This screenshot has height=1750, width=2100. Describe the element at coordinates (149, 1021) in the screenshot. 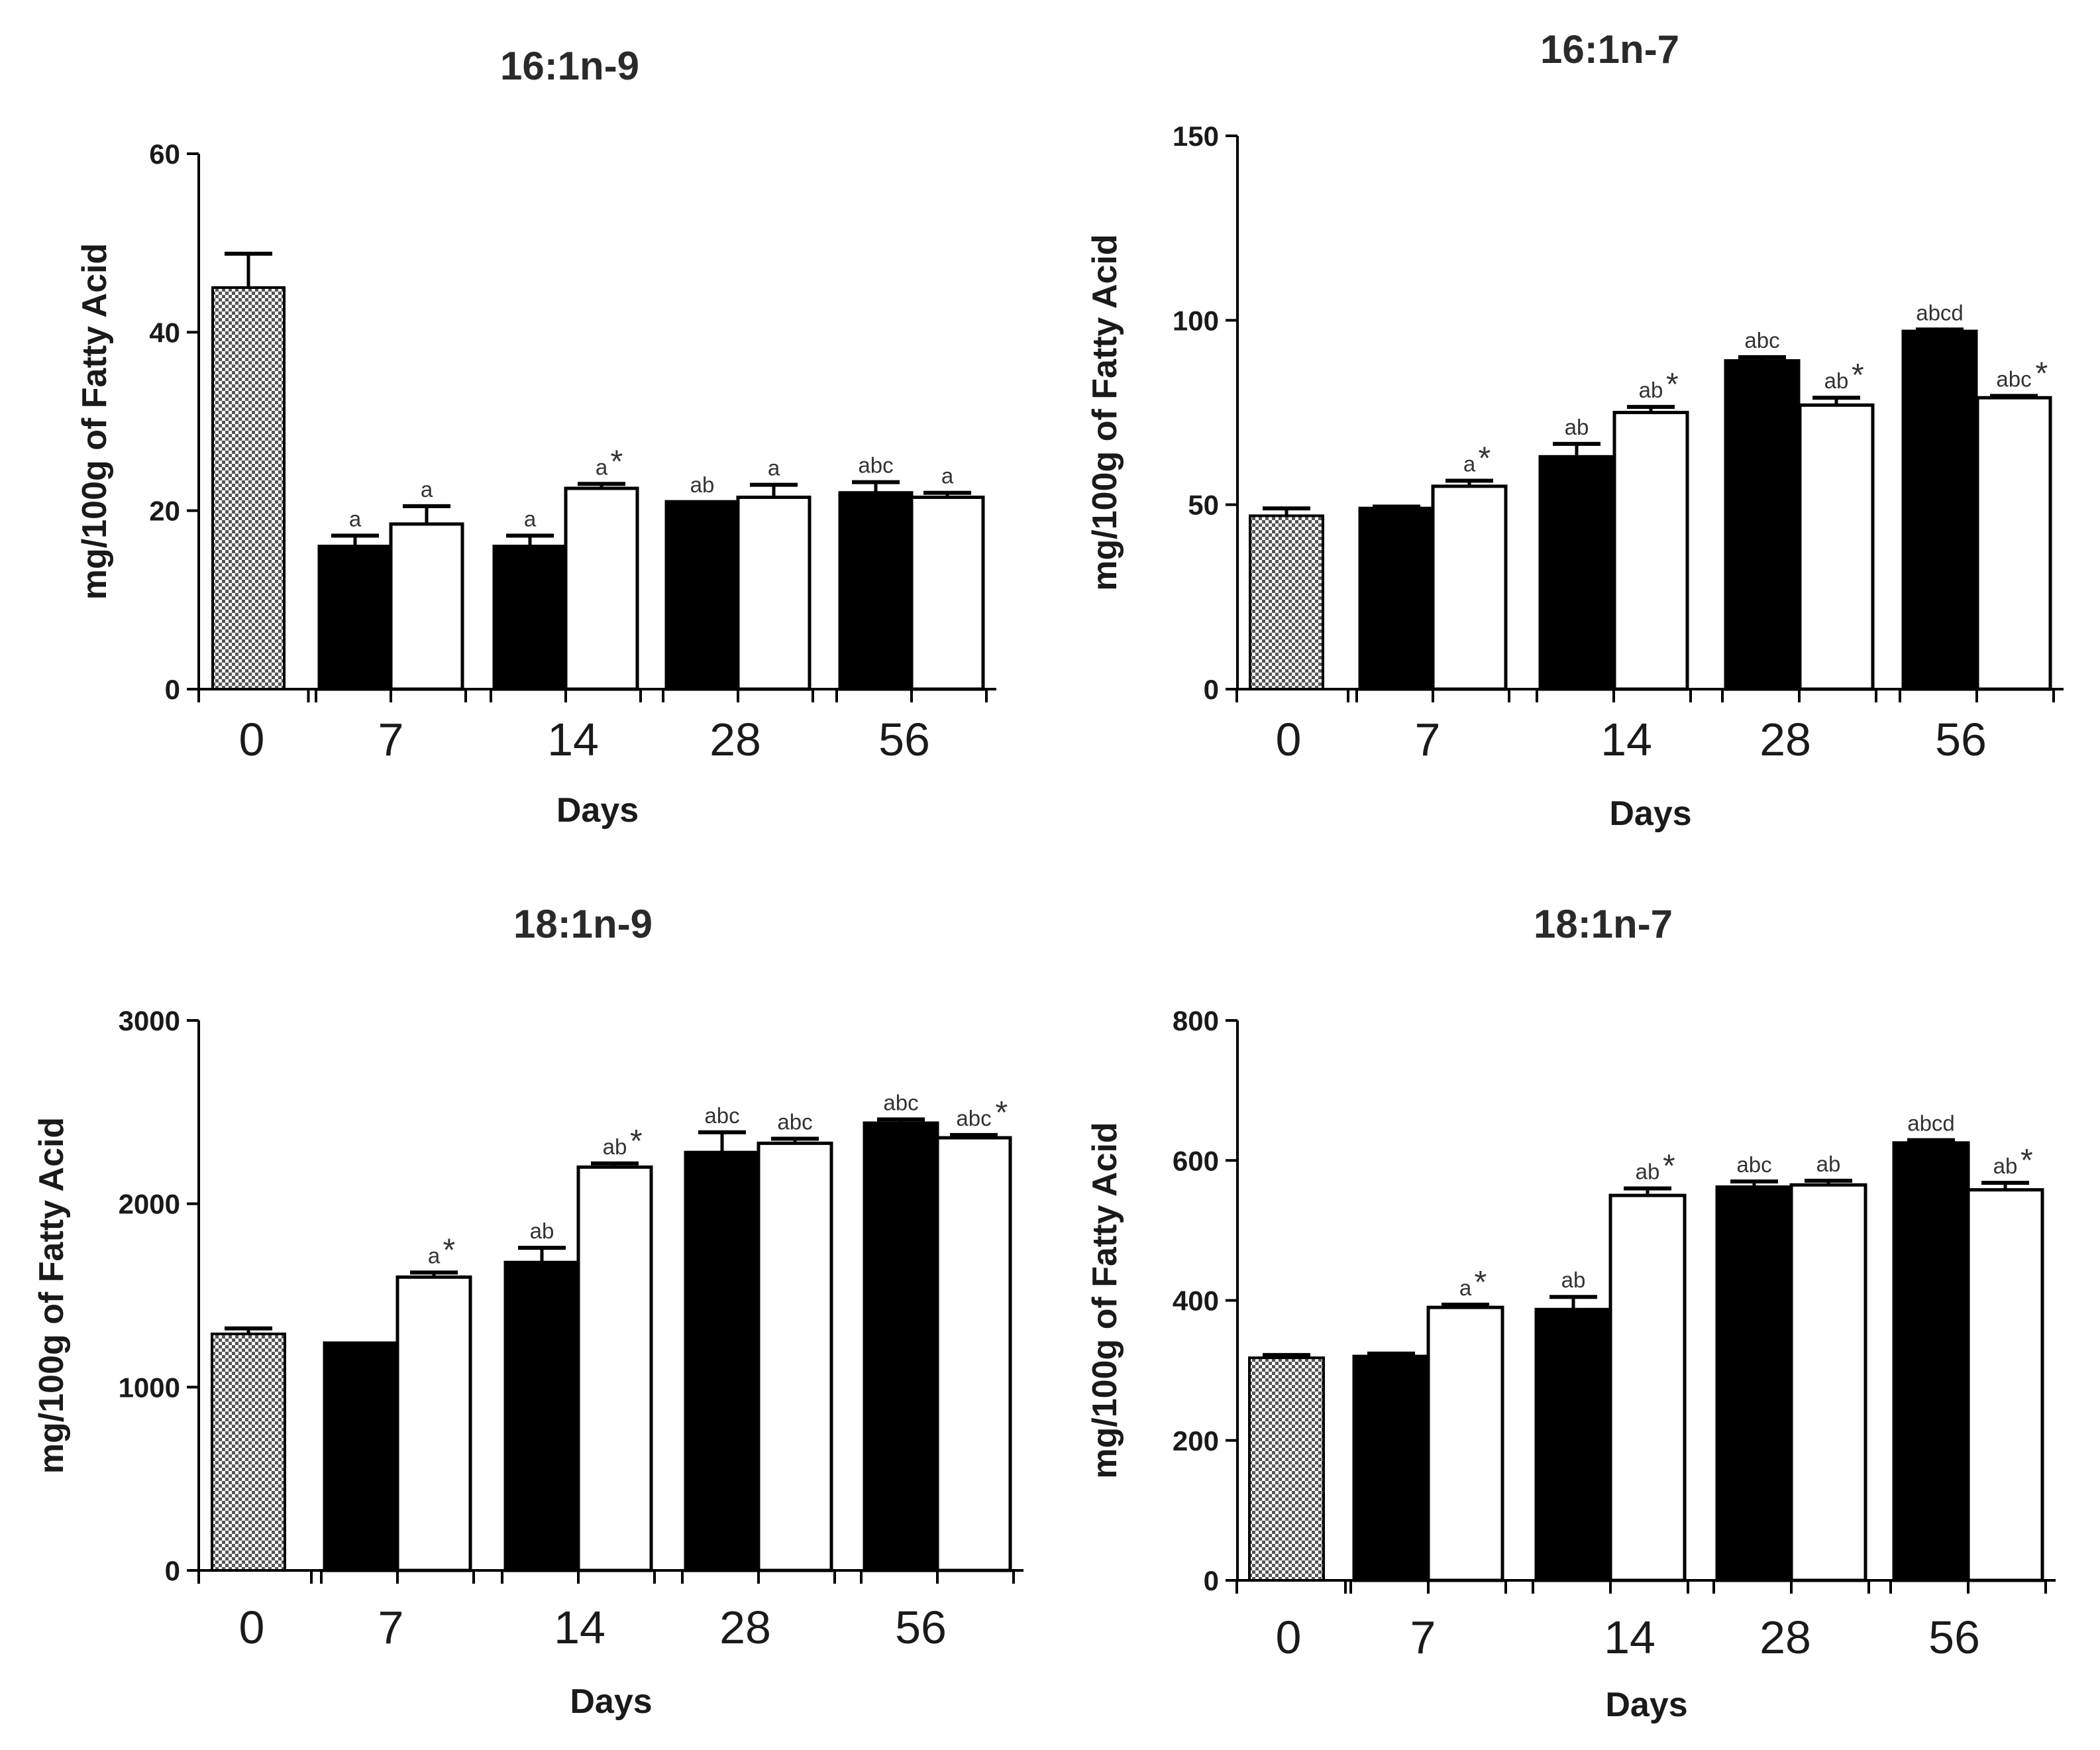

I see `y-tick-label: 3000` at that location.